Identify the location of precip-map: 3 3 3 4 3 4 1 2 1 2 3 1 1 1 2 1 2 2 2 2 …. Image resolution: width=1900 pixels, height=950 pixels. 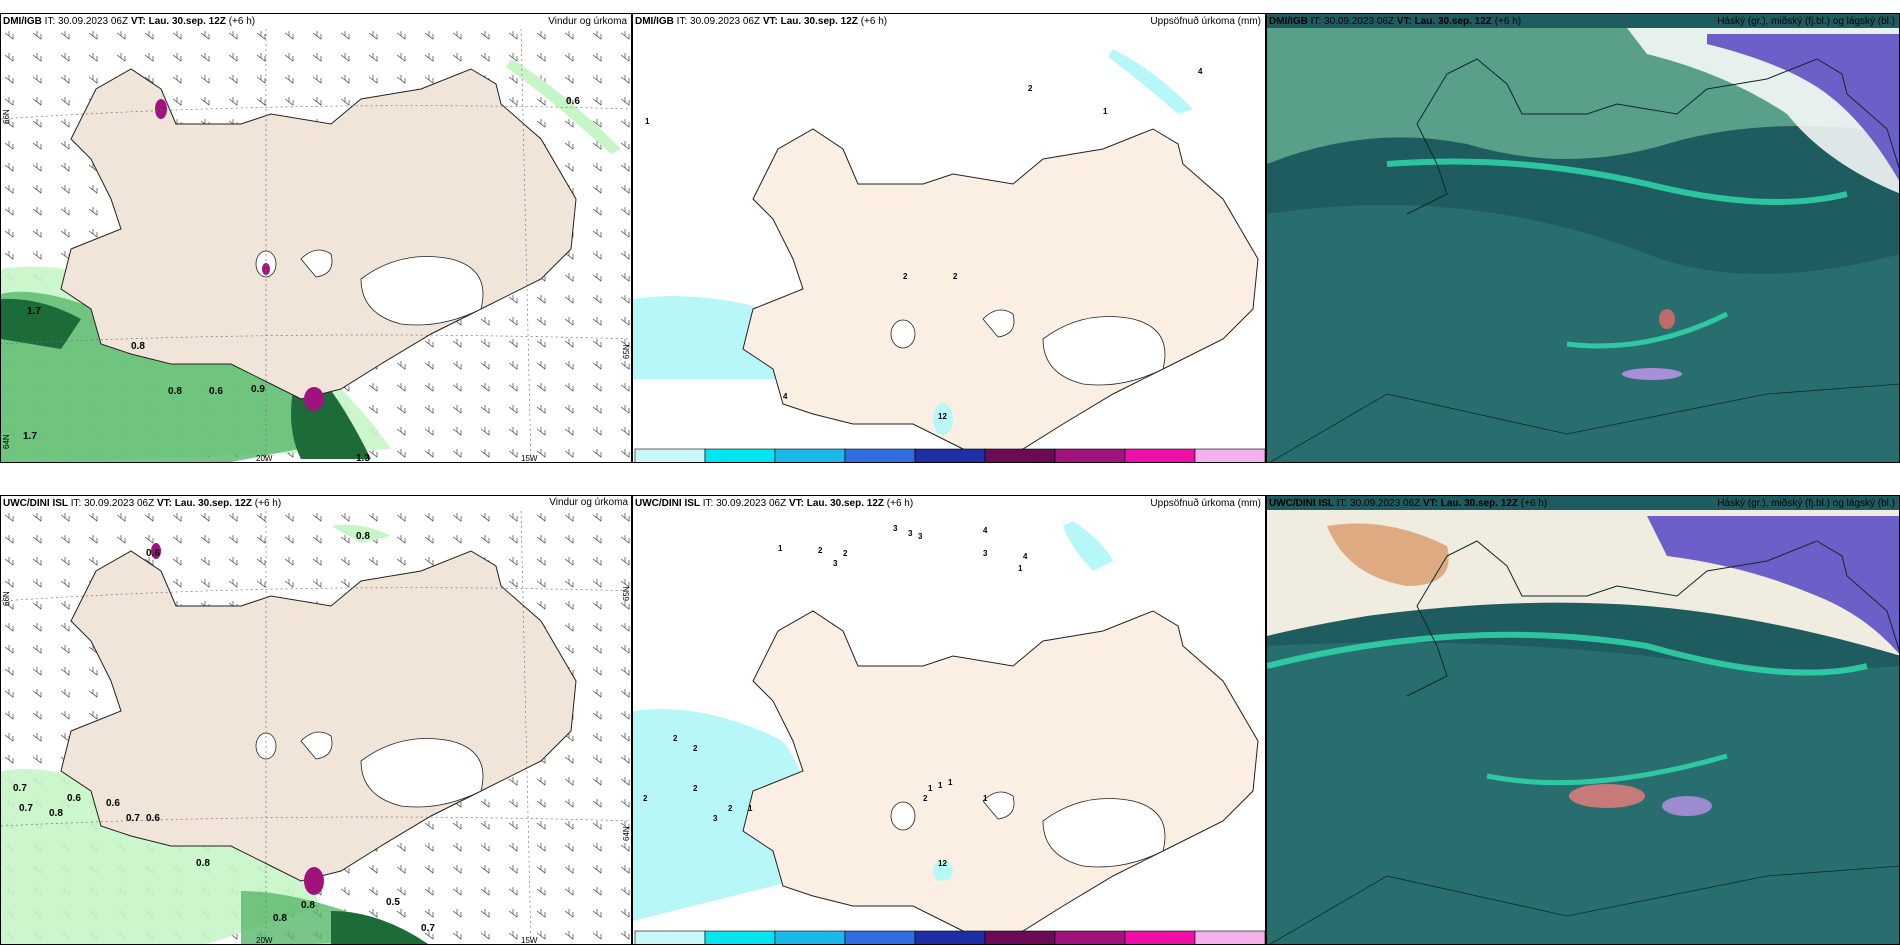
(949, 732).